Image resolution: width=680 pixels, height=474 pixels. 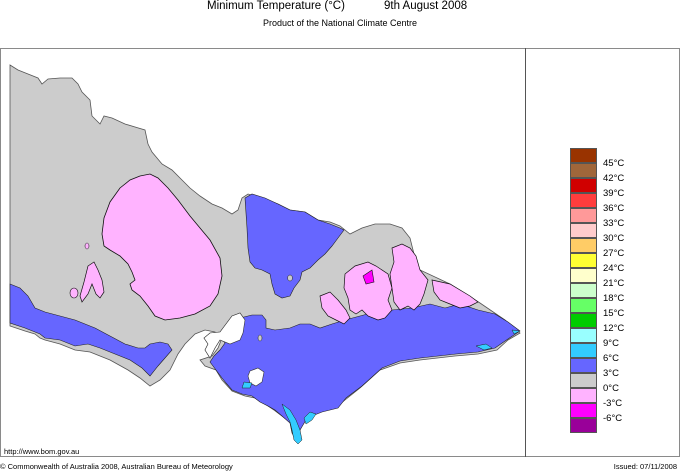 I want to click on header: Minimum Temperature (°C) 9th August 2008, so click(x=340, y=7).